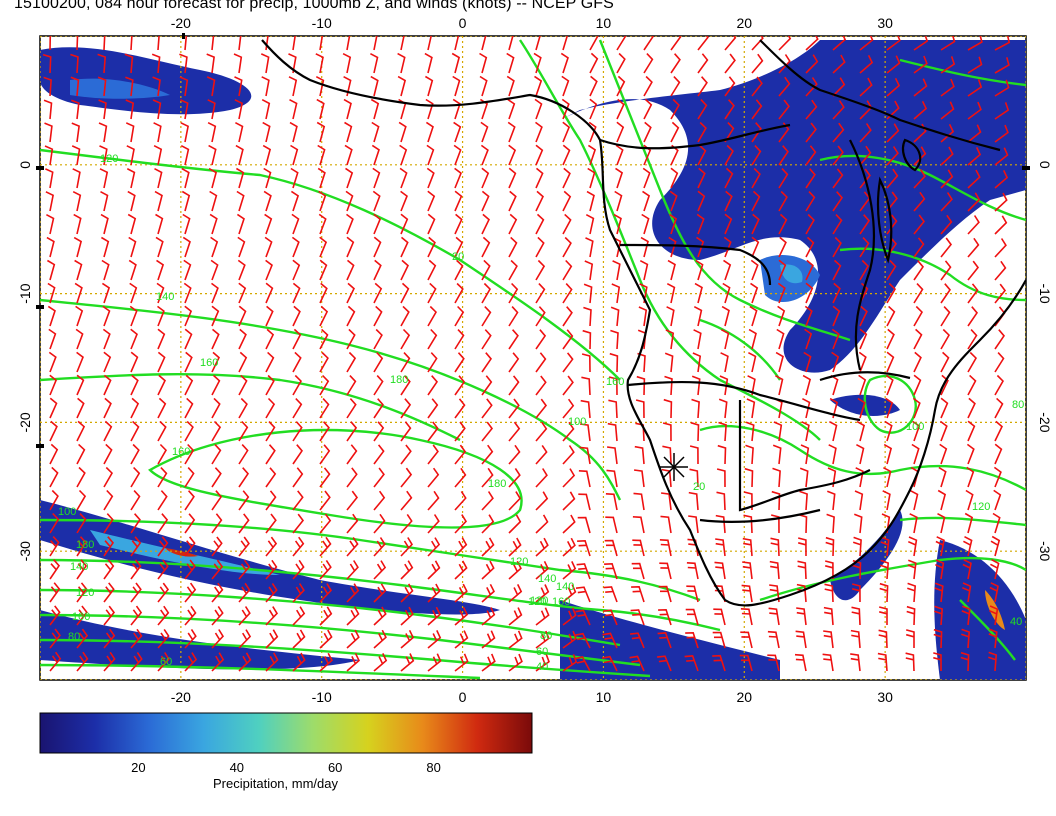  What do you see at coordinates (744, 401) in the screenshot?
I see `country-border` at bounding box center [744, 401].